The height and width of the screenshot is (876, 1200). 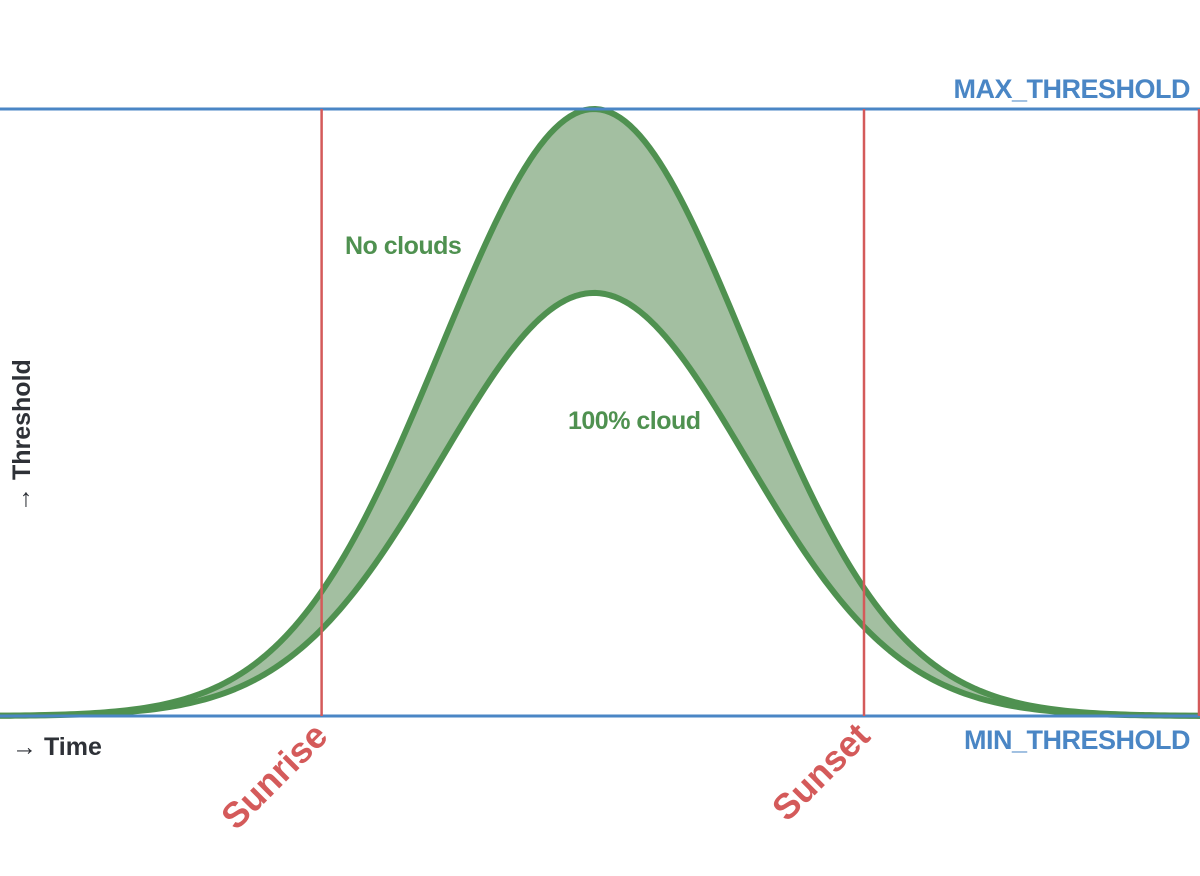 I want to click on series-label-100-cloud: 100% cloud, so click(x=634, y=421).